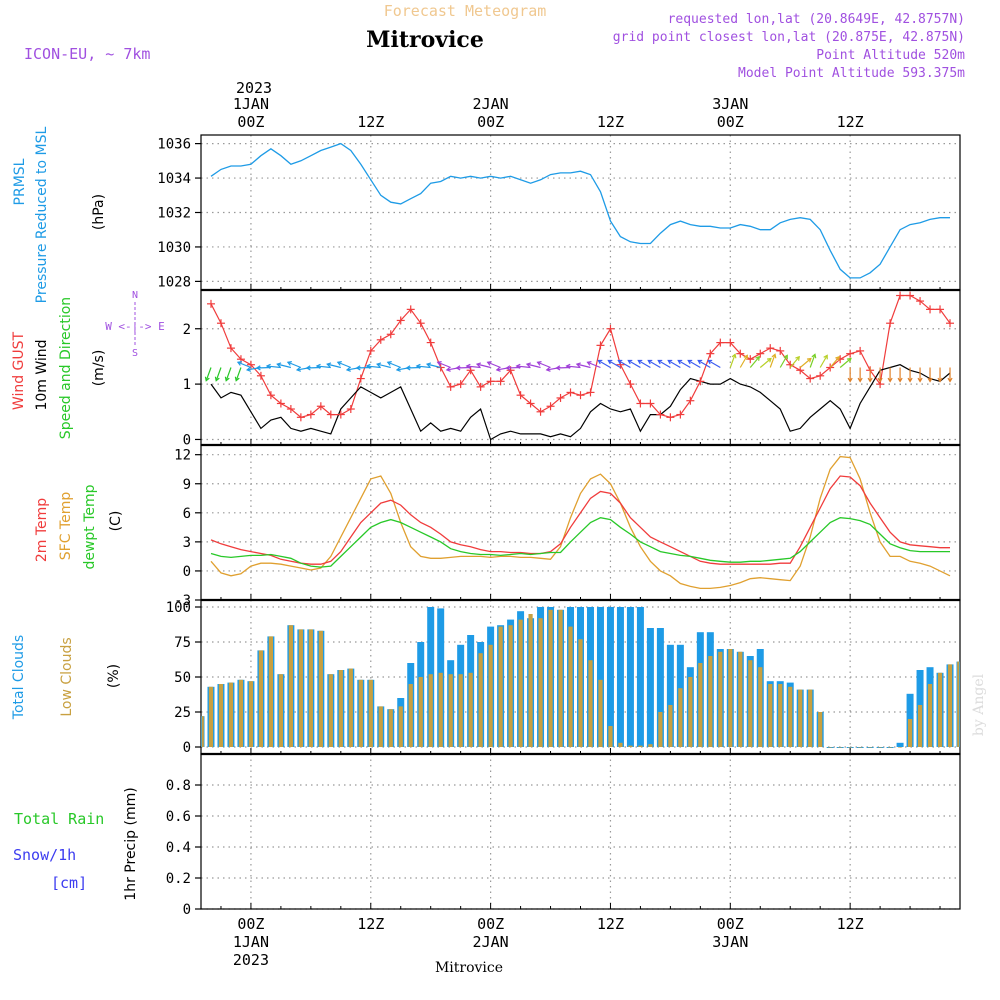  Describe the element at coordinates (469, 968) in the screenshot. I see `footer-station-name: Mitrovice` at that location.